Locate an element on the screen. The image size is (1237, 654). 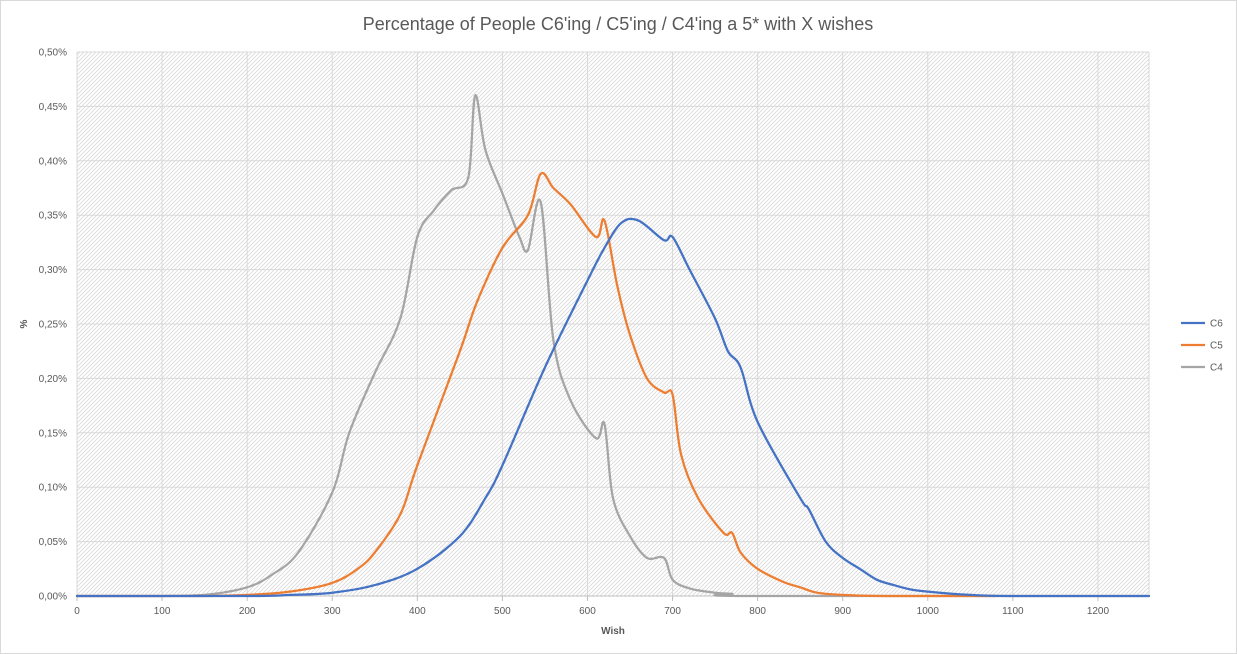
legend-label-c4: C4 is located at coordinates (1216, 368).